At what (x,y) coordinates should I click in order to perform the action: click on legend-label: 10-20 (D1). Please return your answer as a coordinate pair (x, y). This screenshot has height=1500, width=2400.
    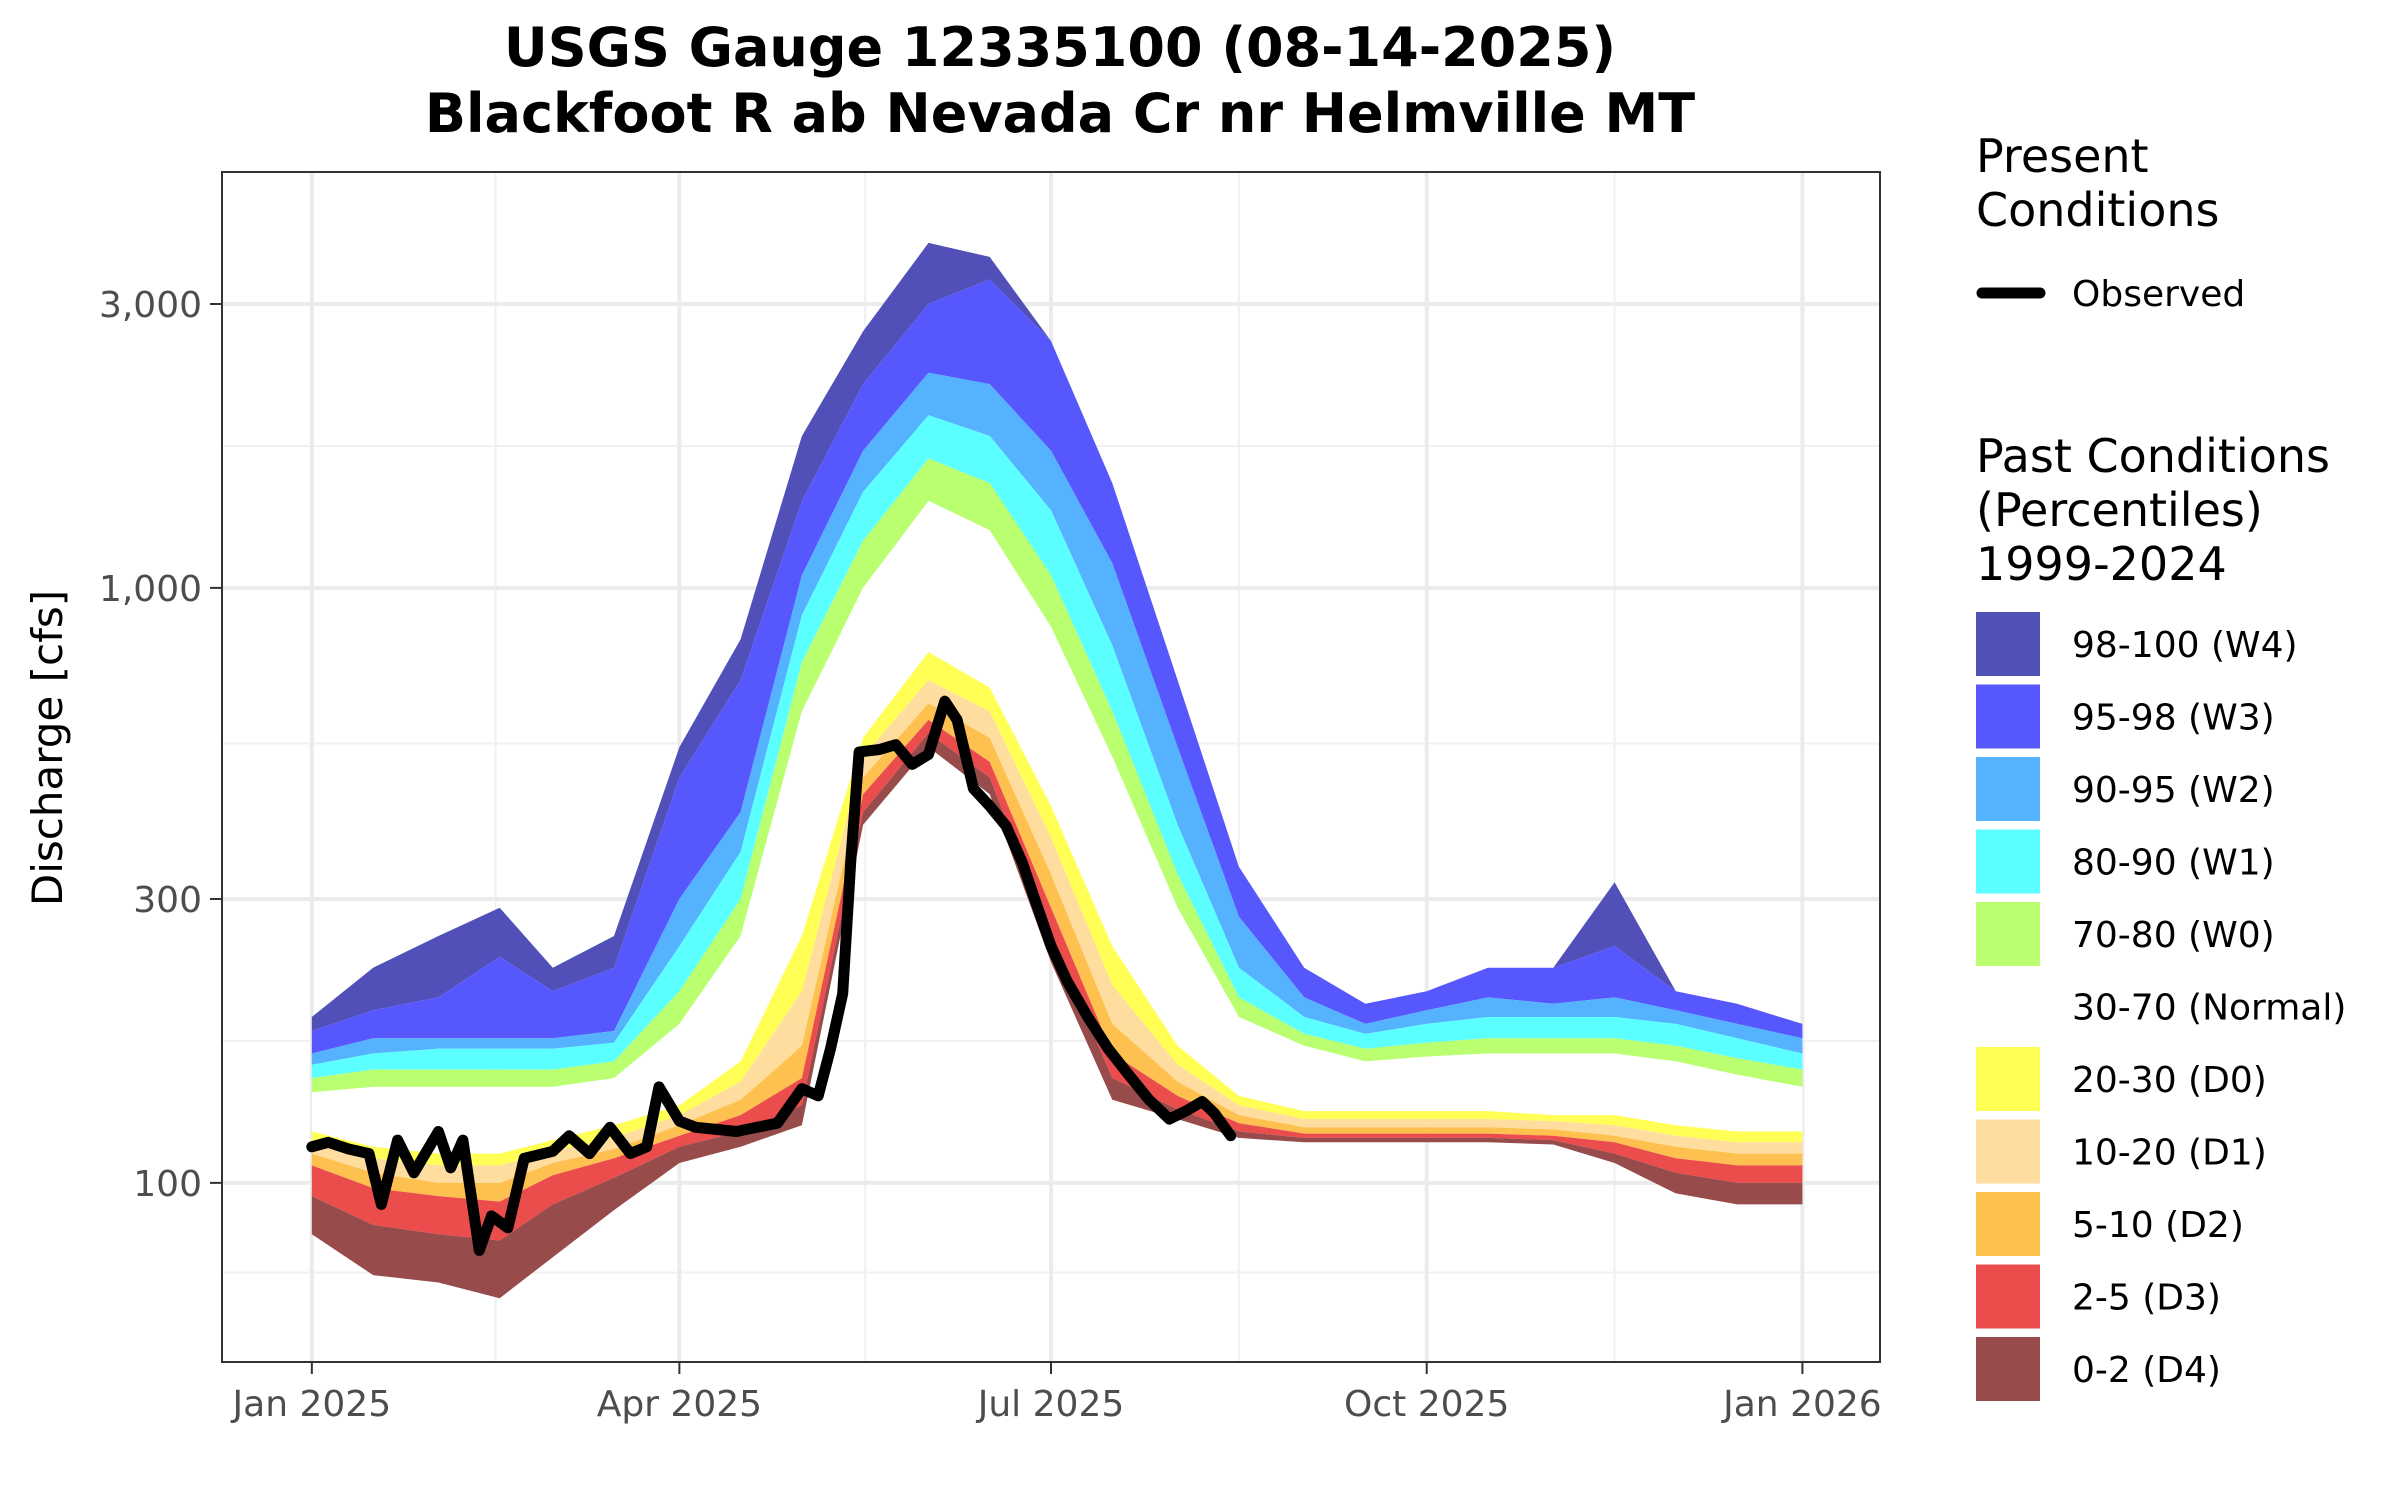
    Looking at the image, I should click on (2169, 1153).